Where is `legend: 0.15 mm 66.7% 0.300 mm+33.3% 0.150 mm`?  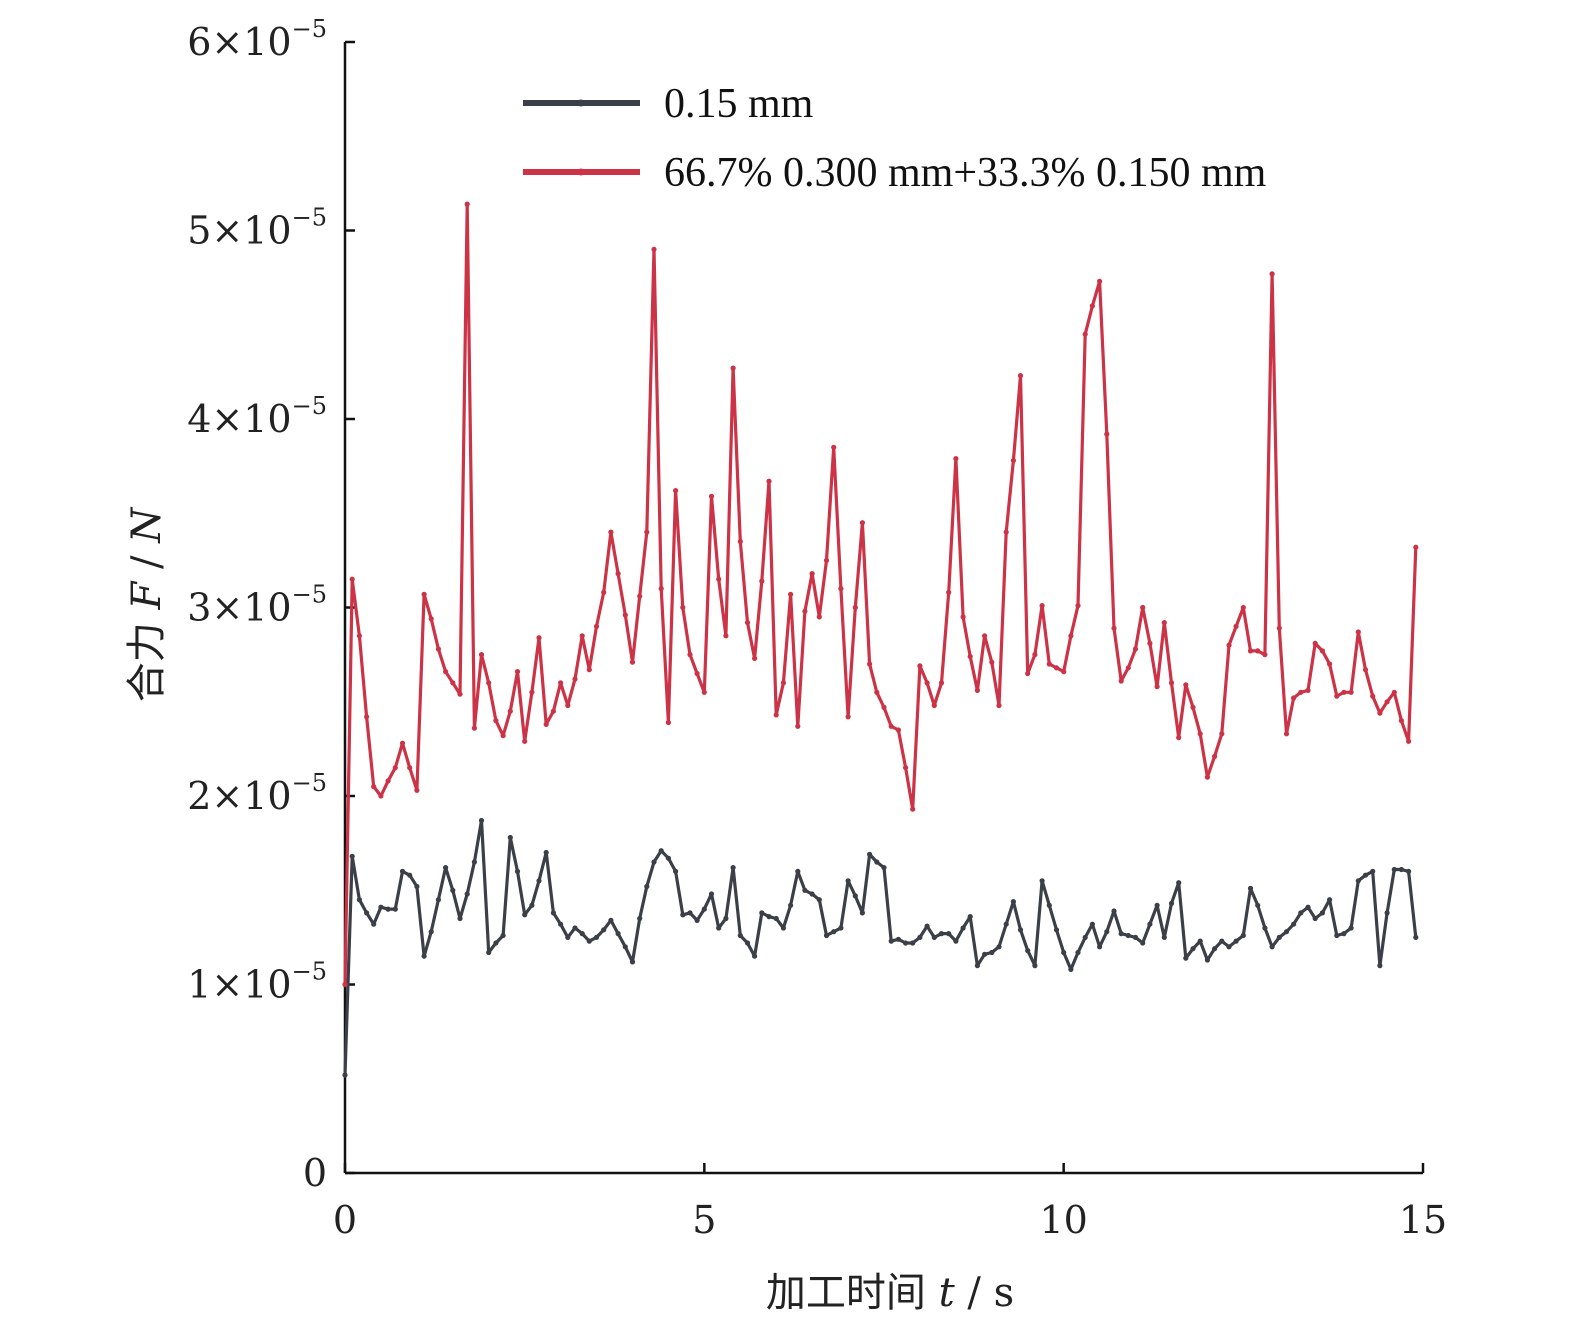
legend: 0.15 mm 66.7% 0.300 mm+33.3% 0.150 mm is located at coordinates (895, 138).